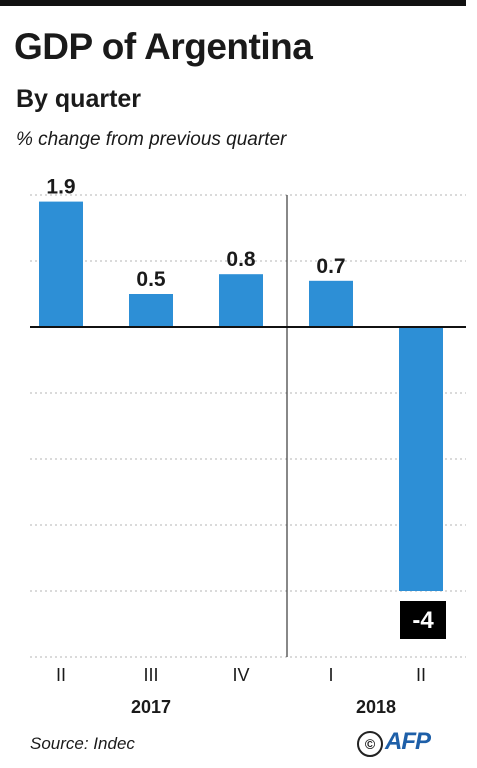 This screenshot has width=477, height=768. Describe the element at coordinates (151, 707) in the screenshot. I see `year-label: 2017` at that location.